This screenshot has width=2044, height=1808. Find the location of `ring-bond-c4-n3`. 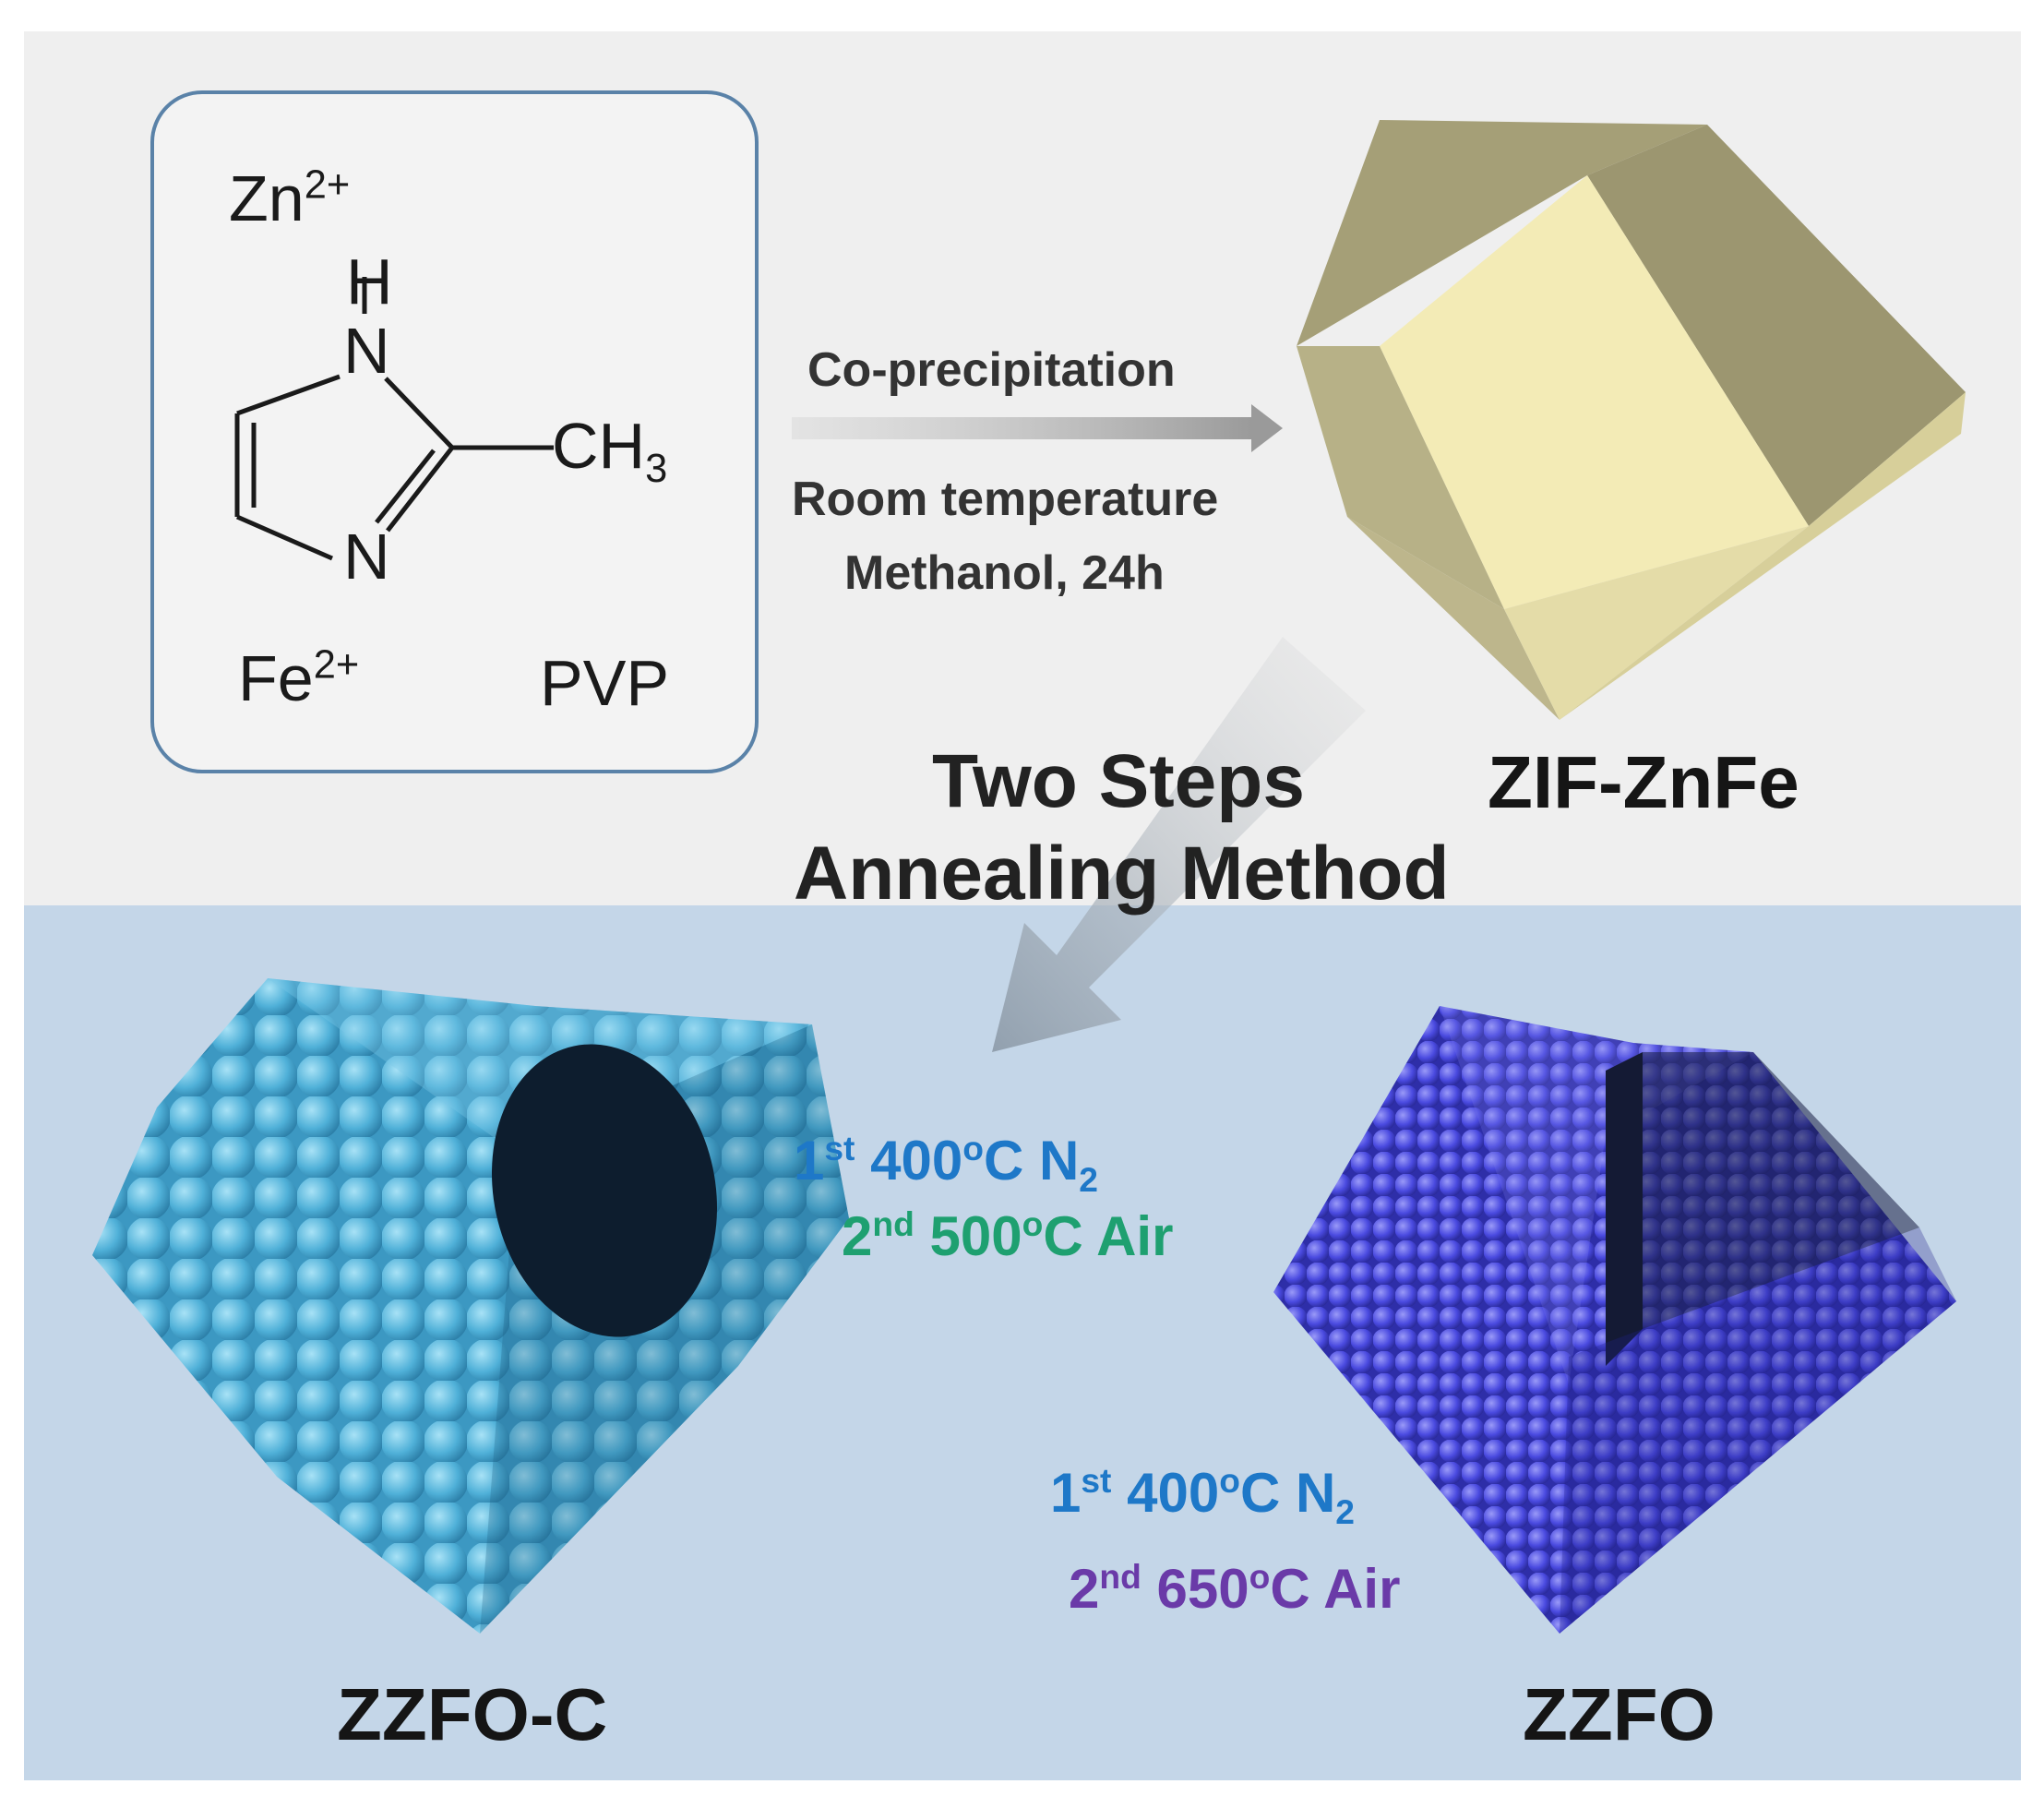

ring-bond-c4-n3 is located at coordinates (284, 537).